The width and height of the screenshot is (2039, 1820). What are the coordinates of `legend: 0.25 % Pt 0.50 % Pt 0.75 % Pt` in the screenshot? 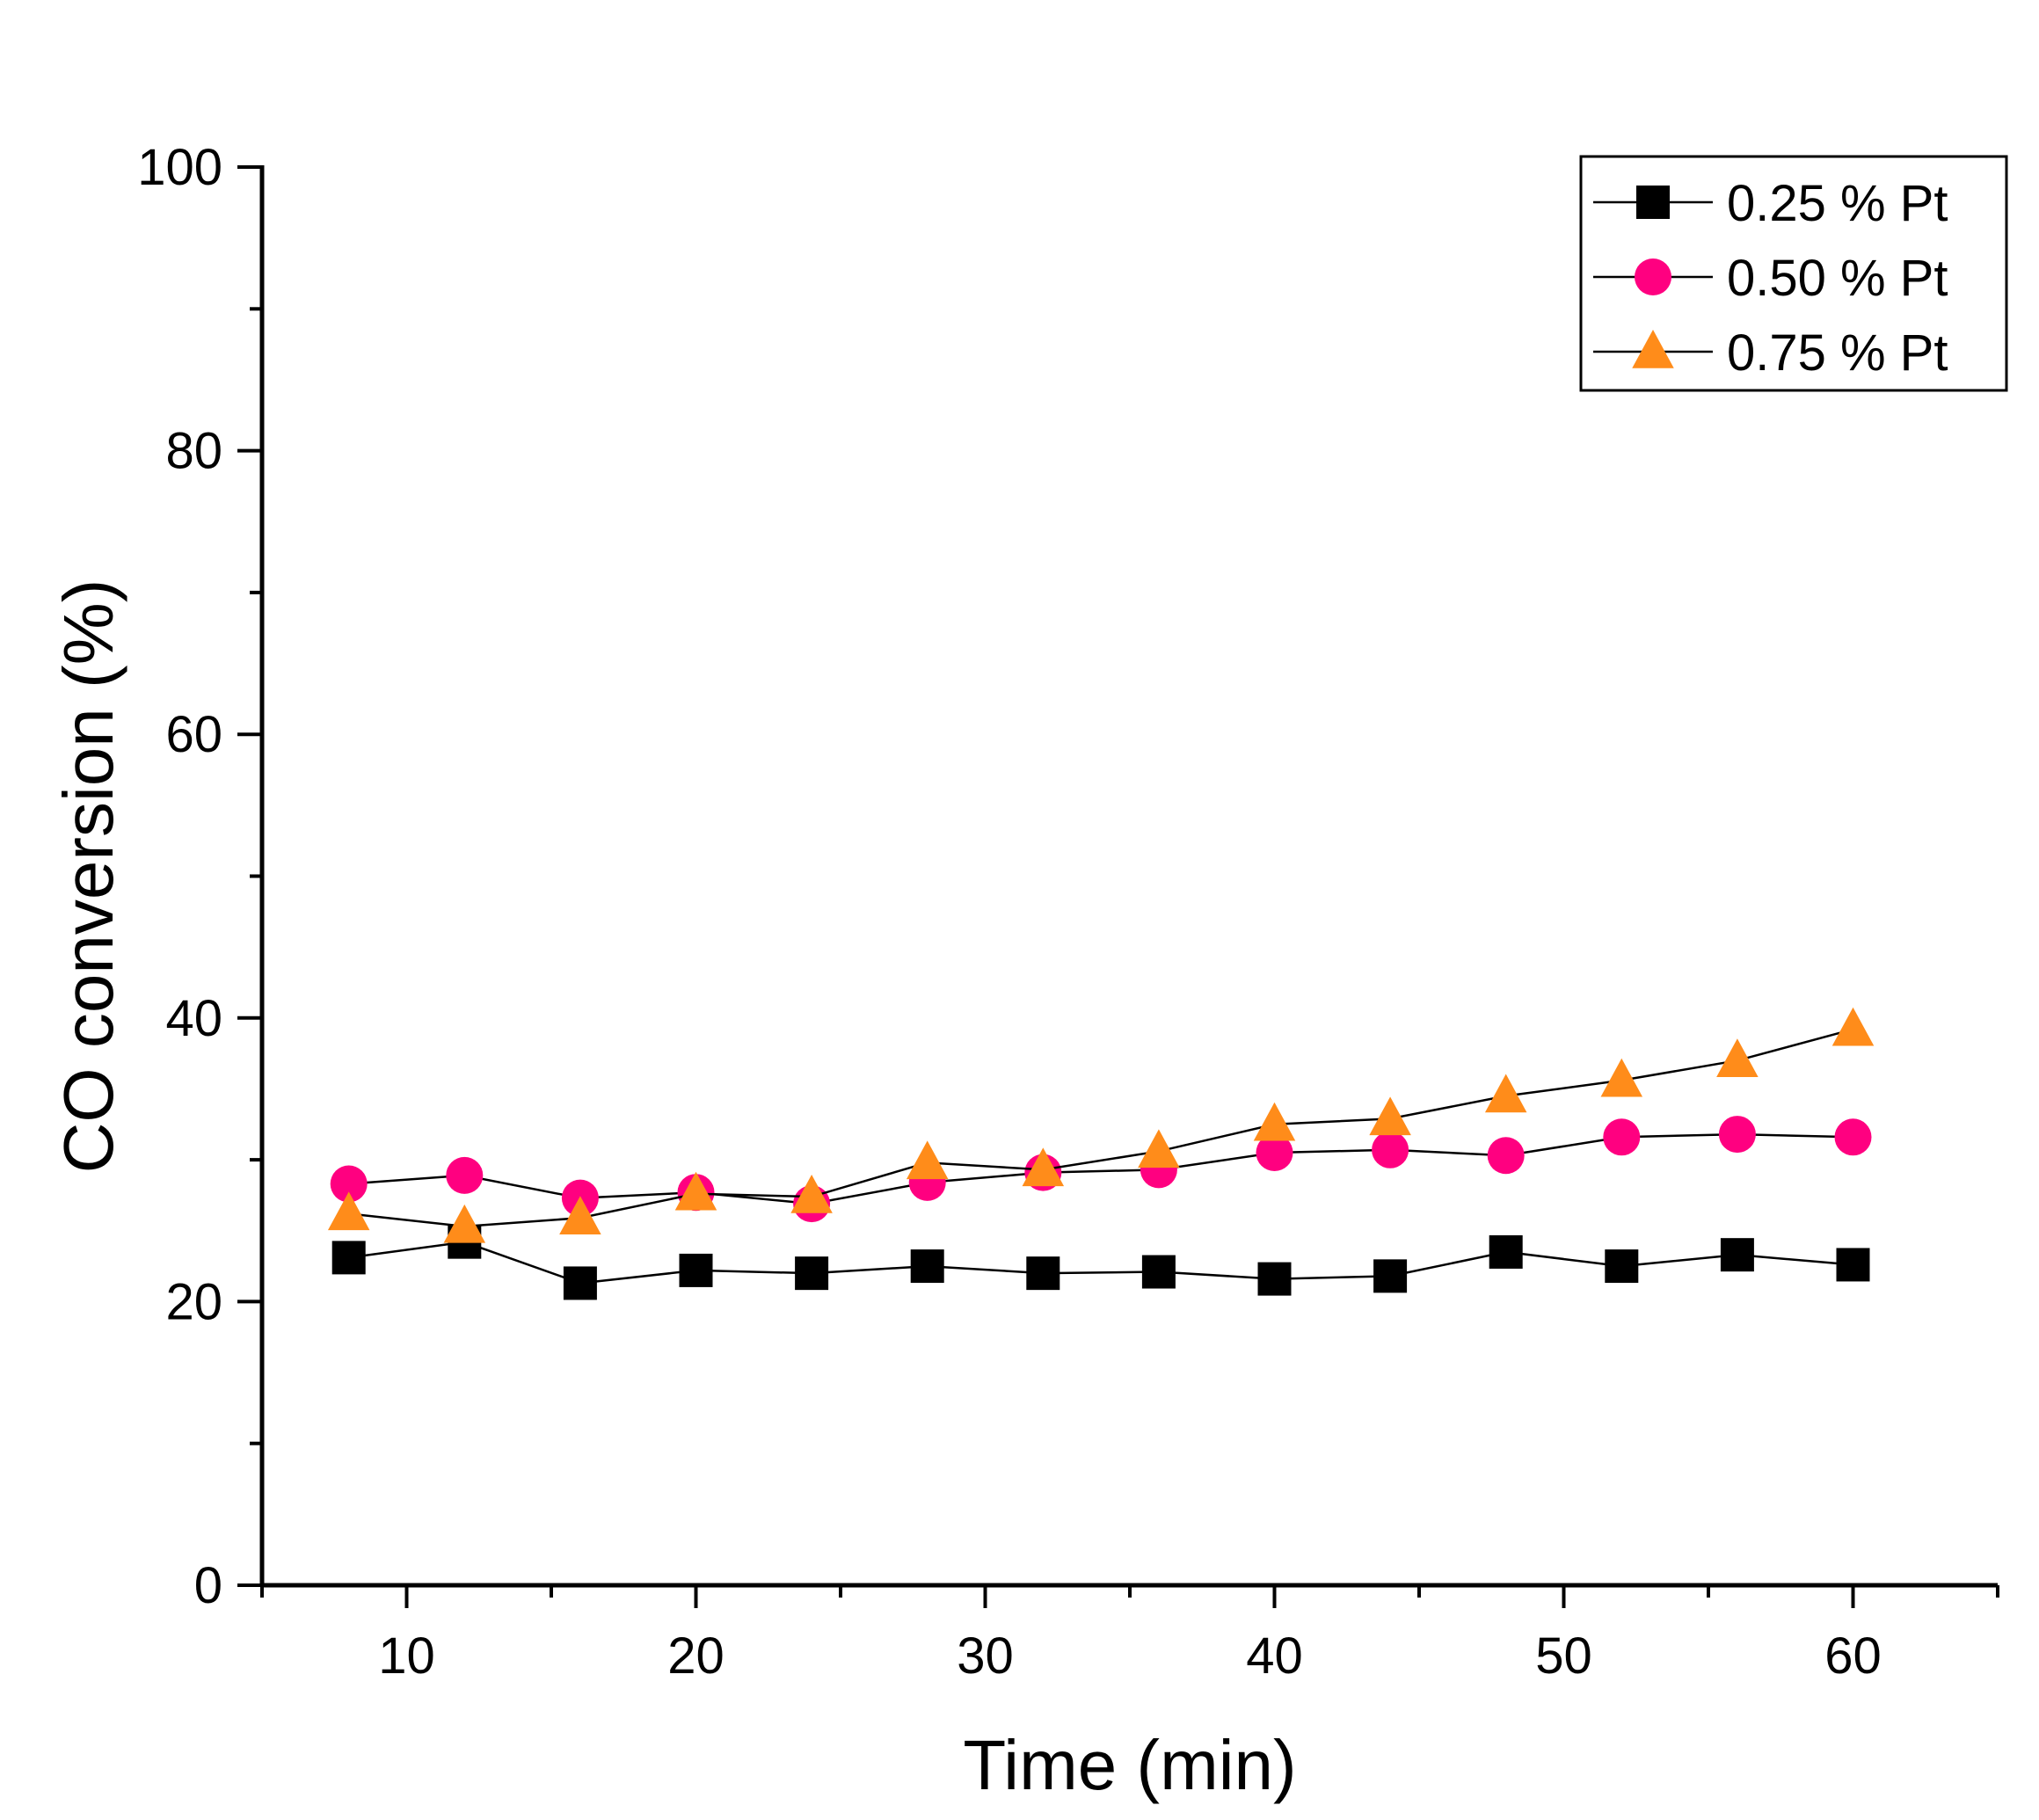 It's located at (1794, 273).